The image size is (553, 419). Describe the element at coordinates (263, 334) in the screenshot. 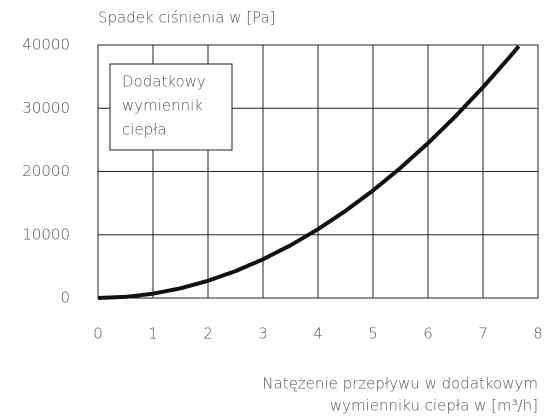

I see `x-tick-label: 3` at that location.